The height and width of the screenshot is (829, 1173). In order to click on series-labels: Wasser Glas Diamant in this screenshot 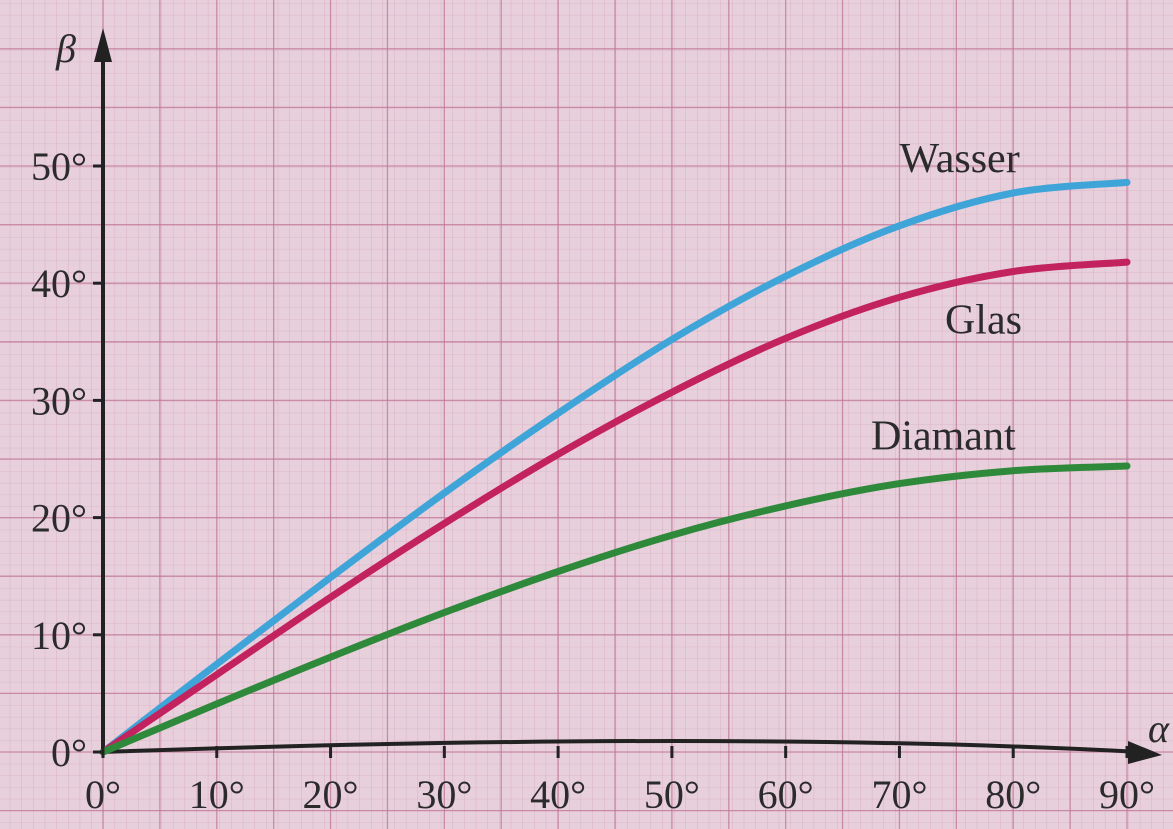, I will do `click(946, 298)`.